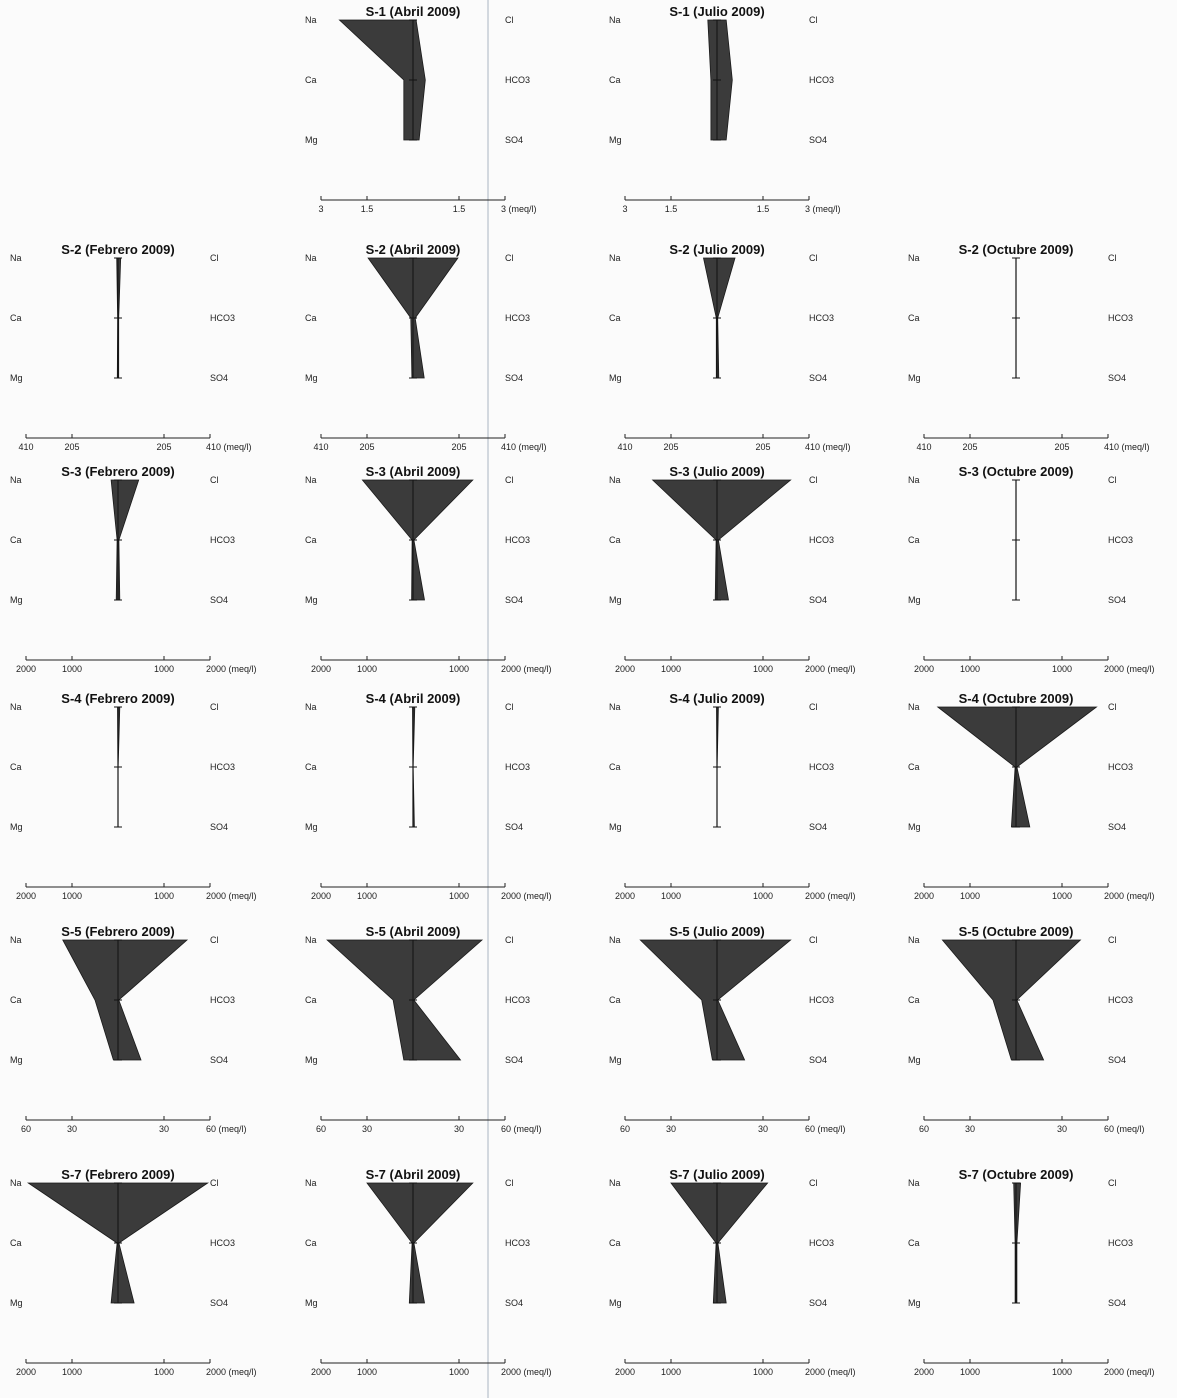 The image size is (1177, 1398). Describe the element at coordinates (117, 249) in the screenshot. I see `panel-title: S-2 (Febrero 2009)` at that location.